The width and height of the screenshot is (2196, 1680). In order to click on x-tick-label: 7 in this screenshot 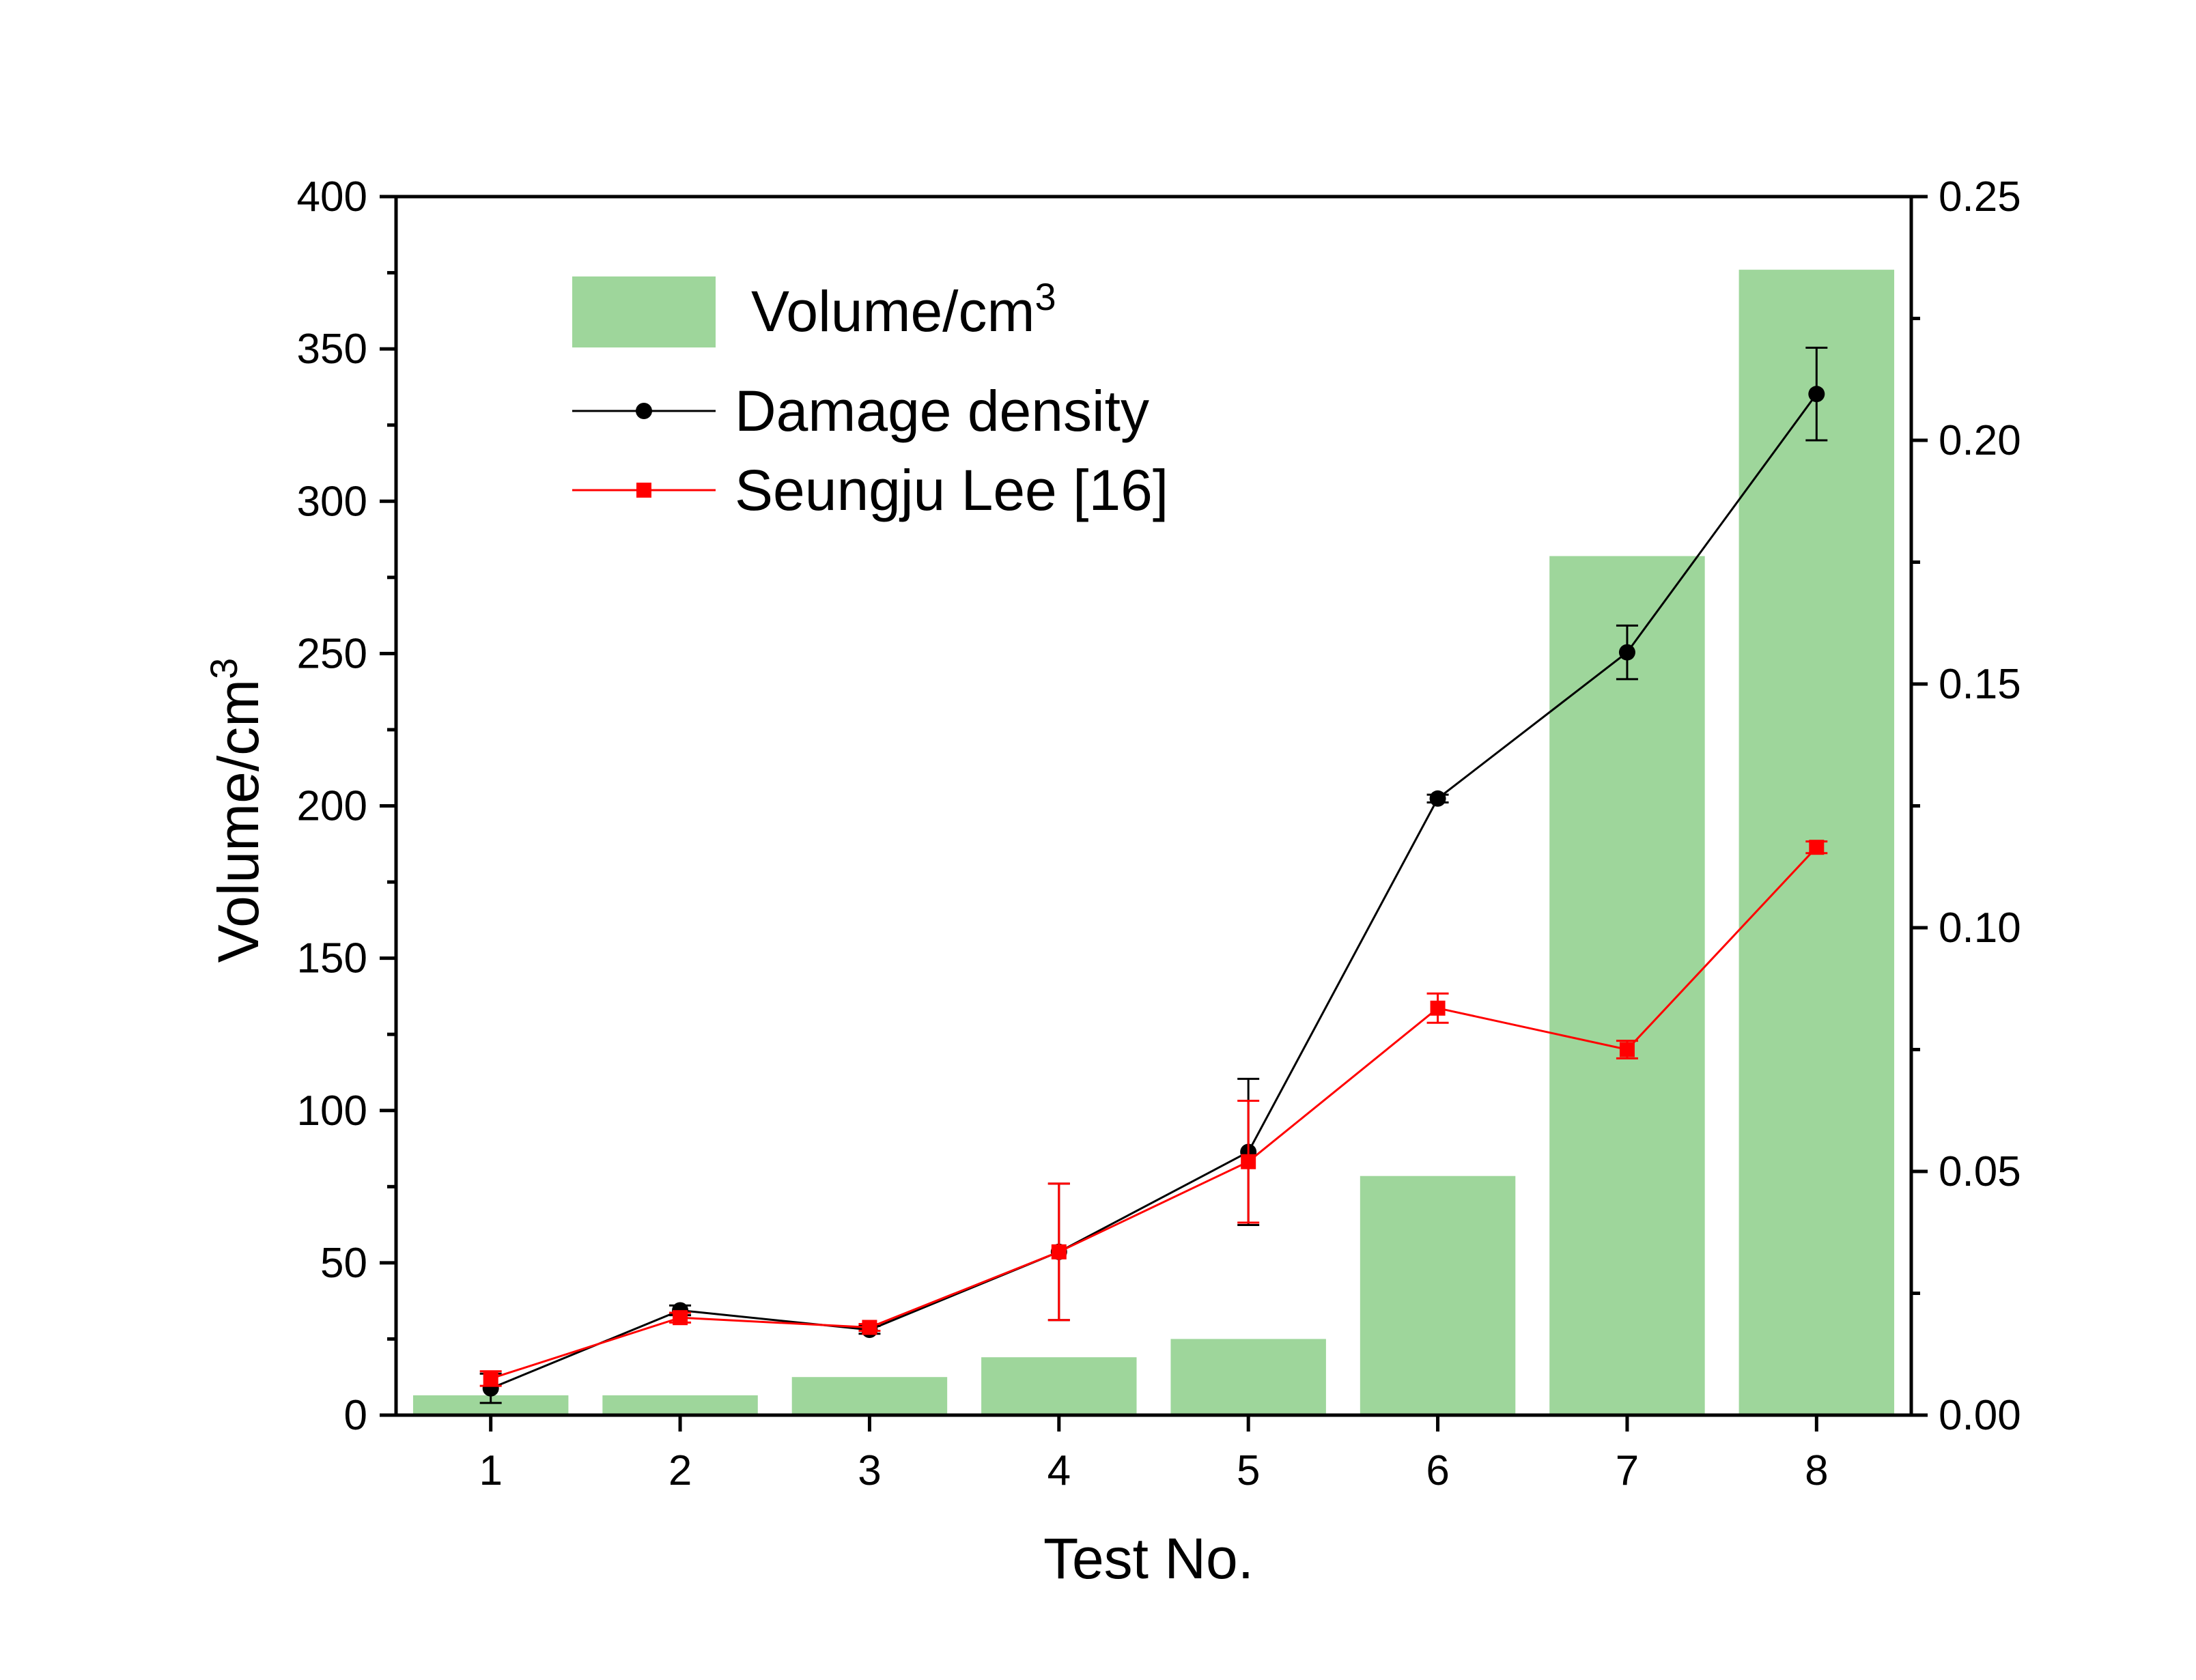, I will do `click(1628, 1470)`.